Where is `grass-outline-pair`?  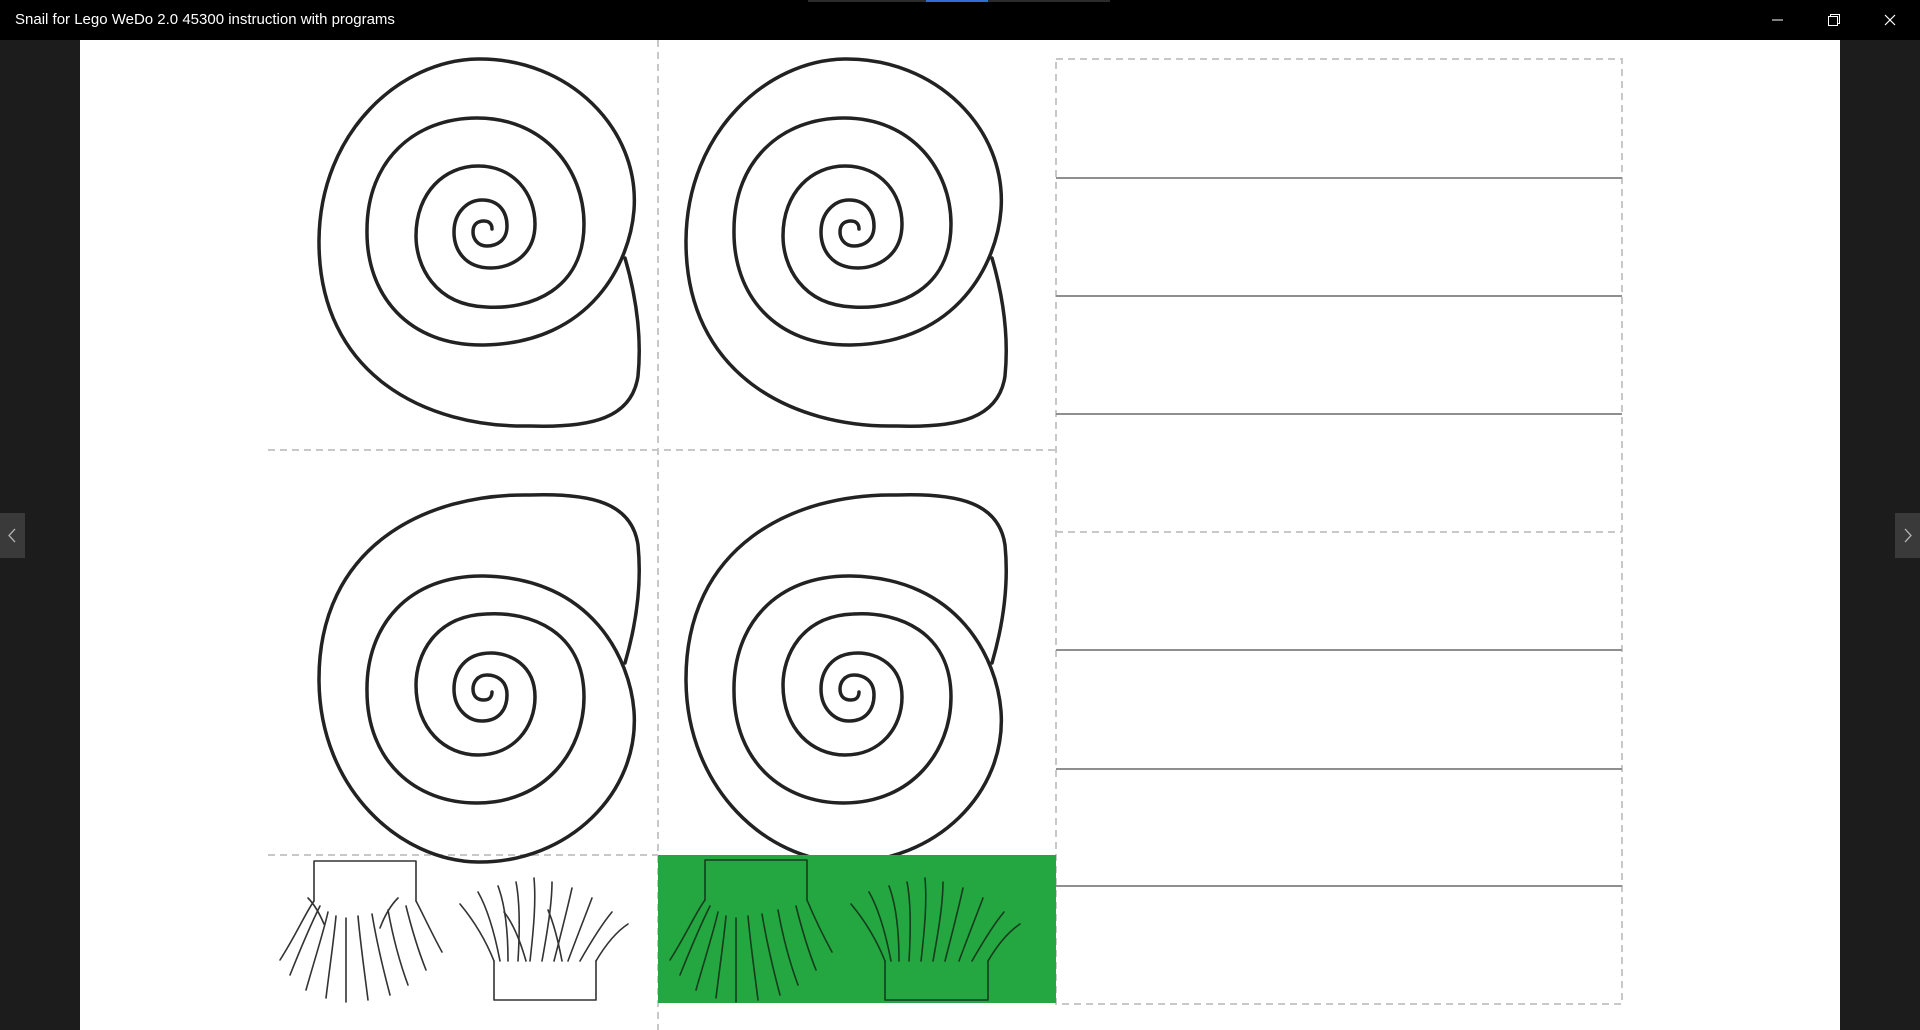 grass-outline-pair is located at coordinates (454, 931).